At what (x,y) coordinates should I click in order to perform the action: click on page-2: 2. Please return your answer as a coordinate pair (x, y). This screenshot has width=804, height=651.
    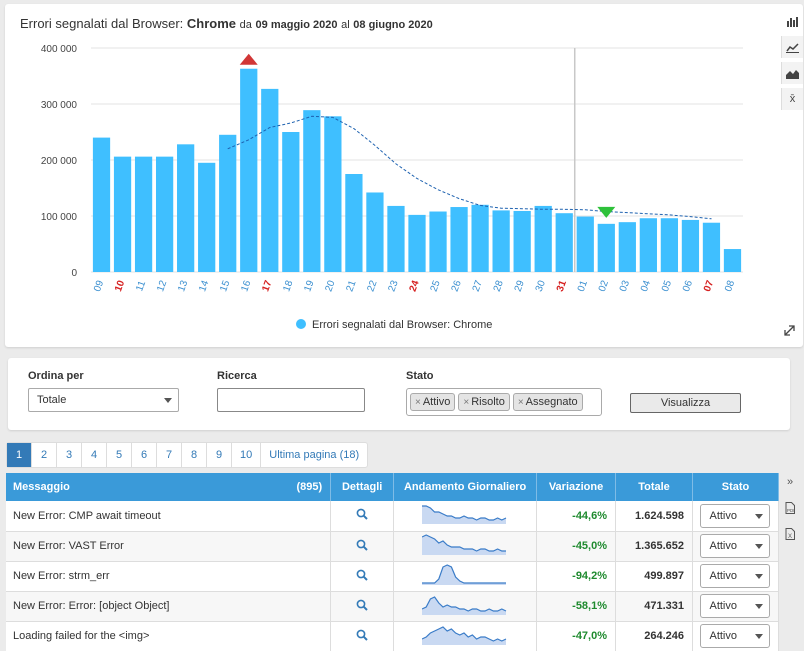
    Looking at the image, I should click on (44, 455).